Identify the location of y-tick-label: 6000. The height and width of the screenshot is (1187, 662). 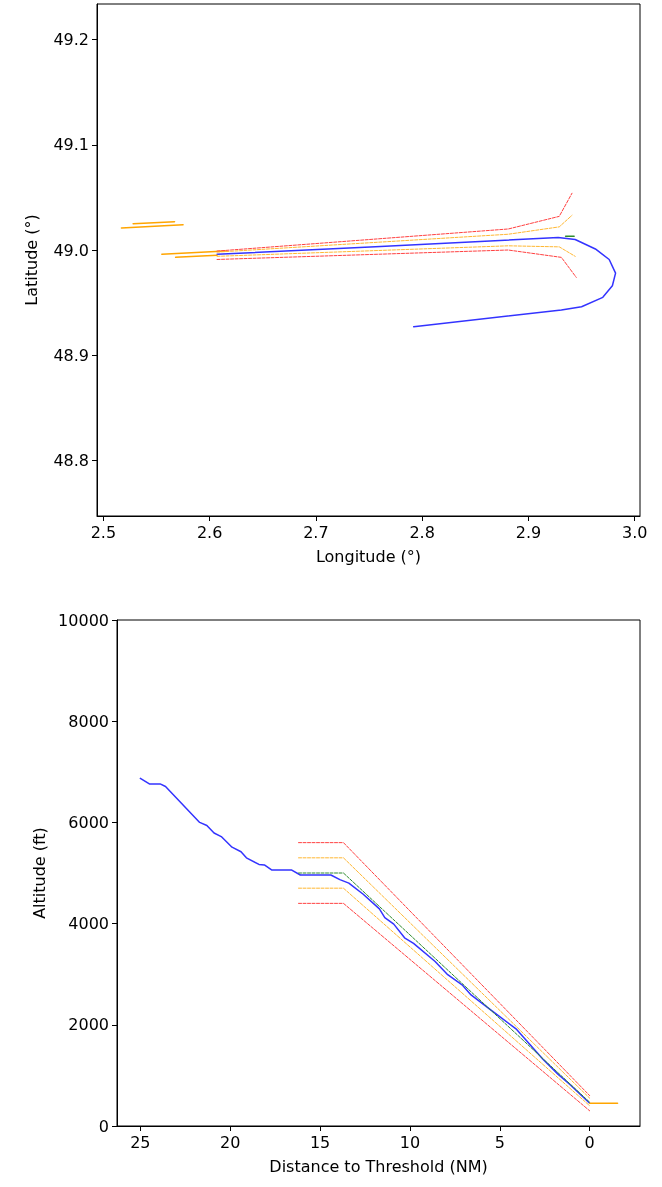
(88, 822).